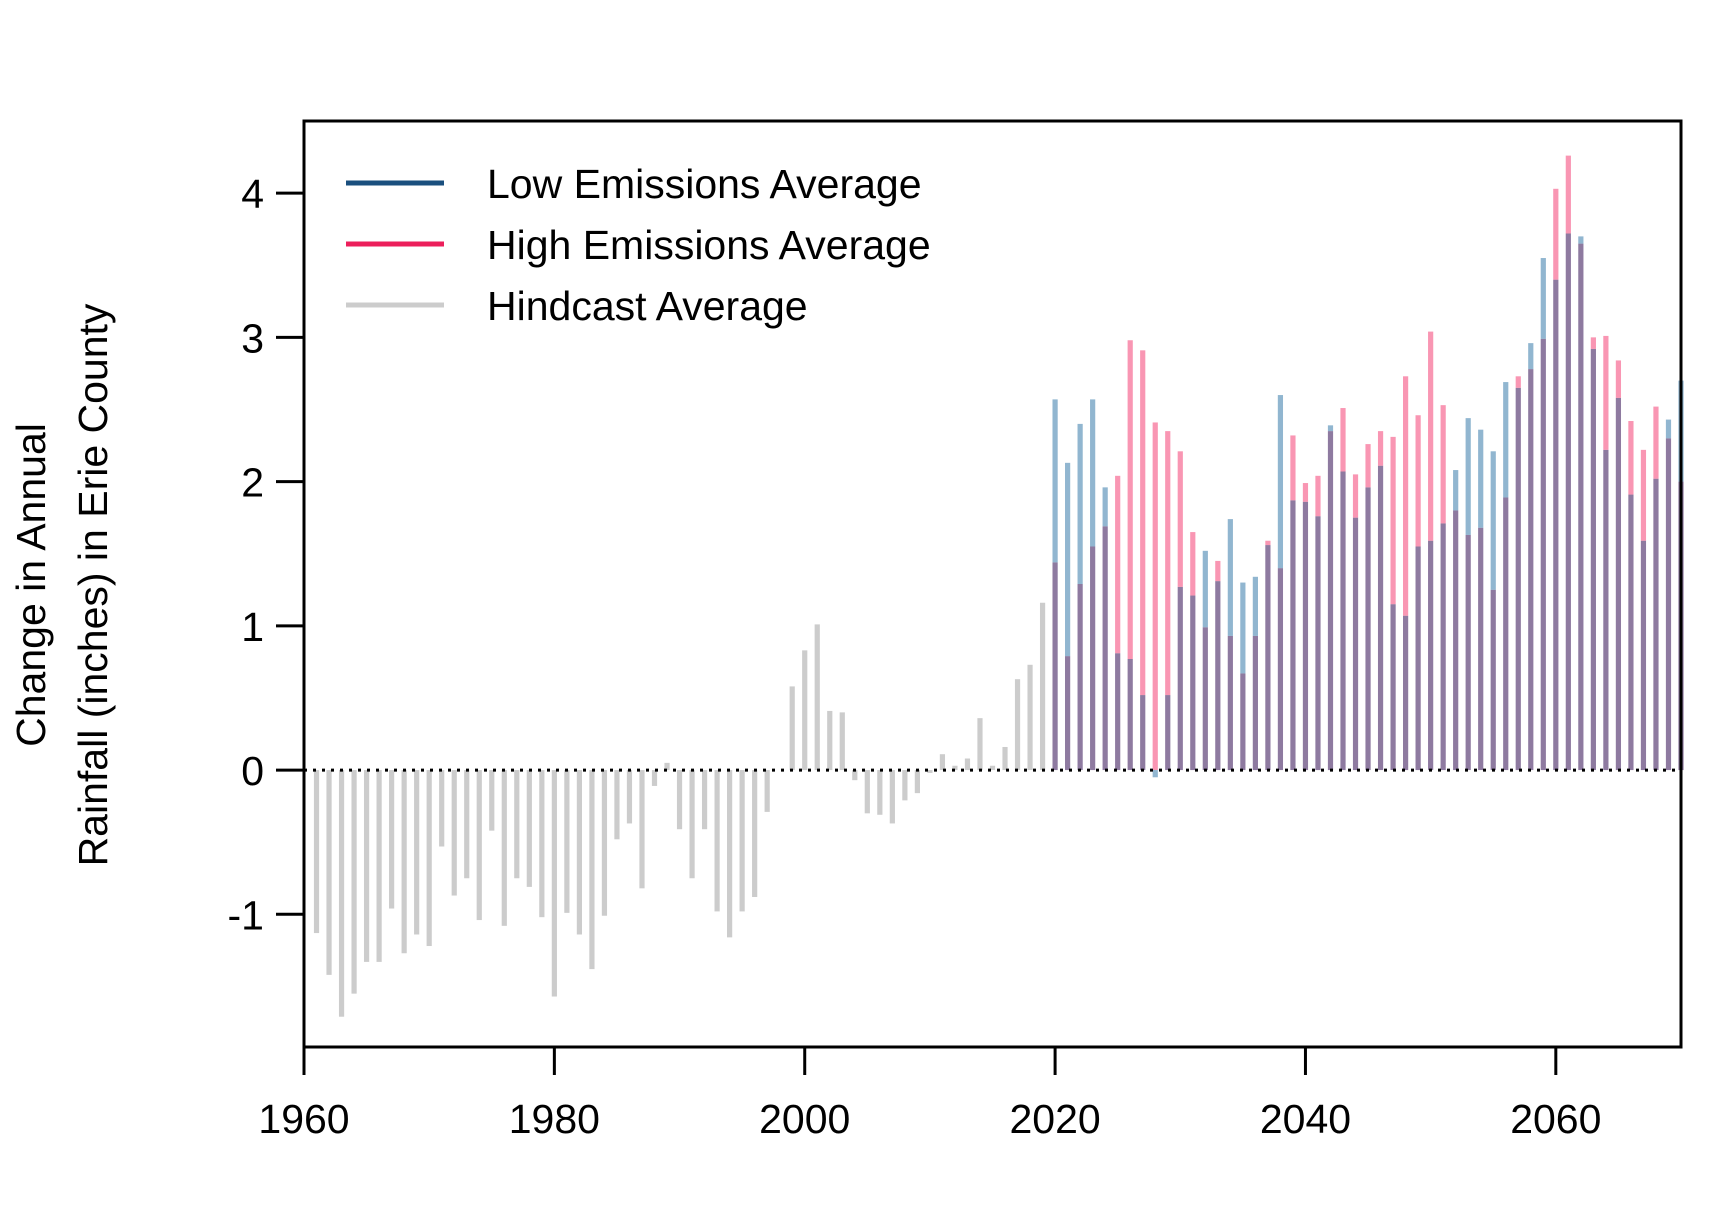 Image resolution: width=1716 pixels, height=1212 pixels. I want to click on y-axis-title-line-1: Change in Annual, so click(31, 585).